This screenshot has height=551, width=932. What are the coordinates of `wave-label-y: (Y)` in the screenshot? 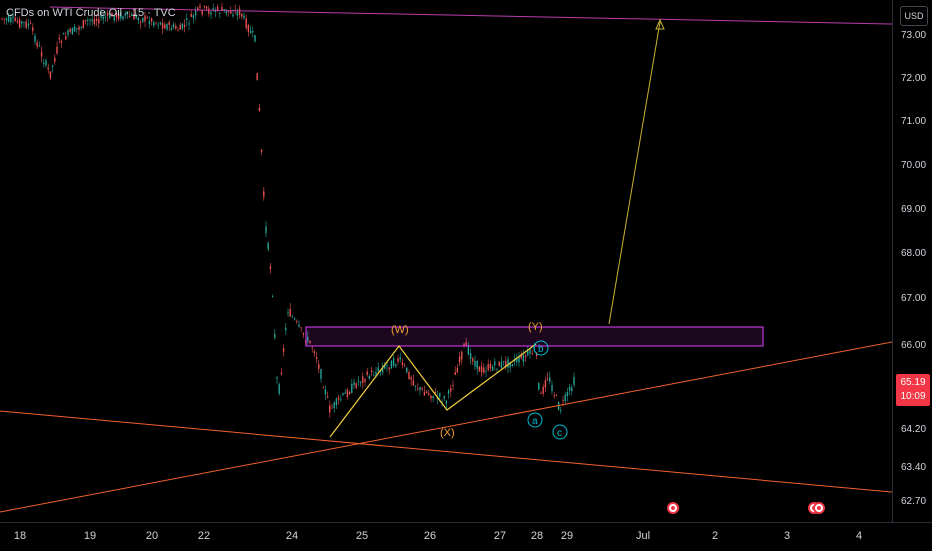 It's located at (535, 327).